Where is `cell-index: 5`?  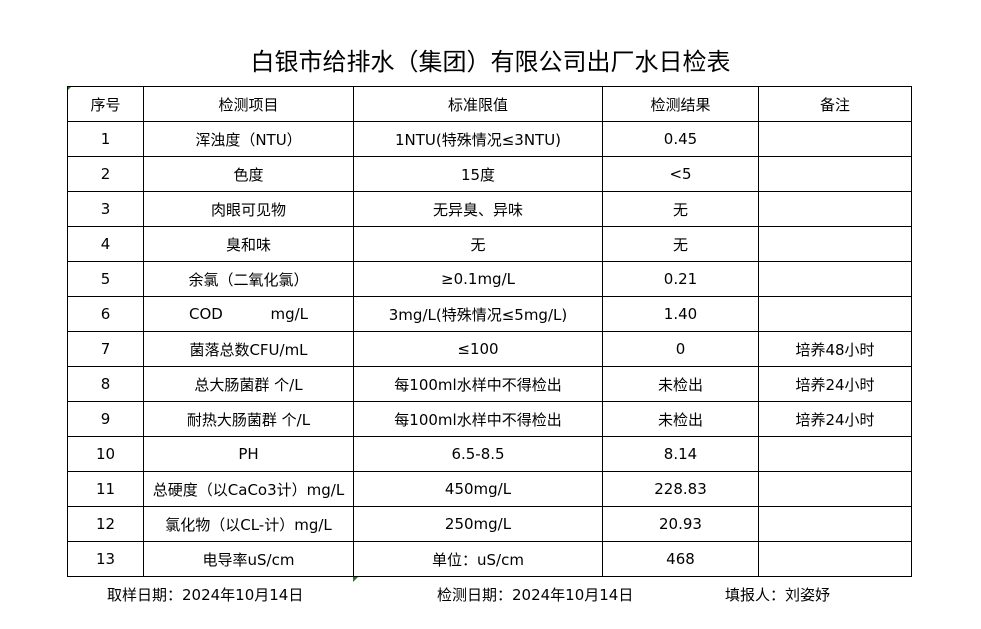 cell-index: 5 is located at coordinates (105, 279).